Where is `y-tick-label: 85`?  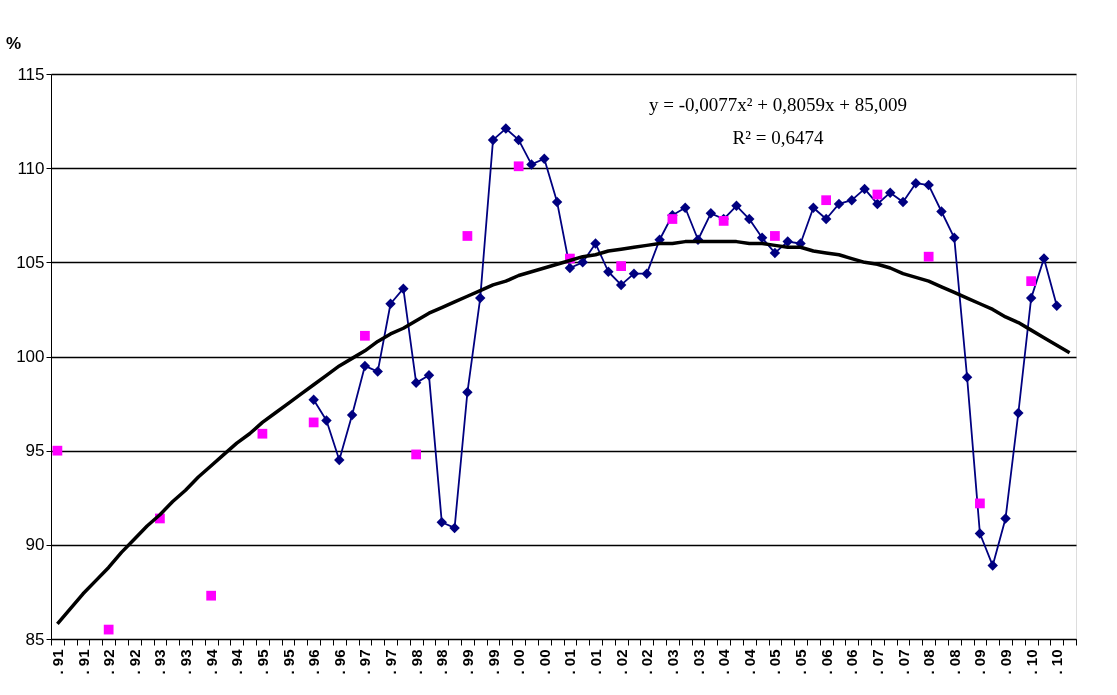
y-tick-label: 85 is located at coordinates (35, 639).